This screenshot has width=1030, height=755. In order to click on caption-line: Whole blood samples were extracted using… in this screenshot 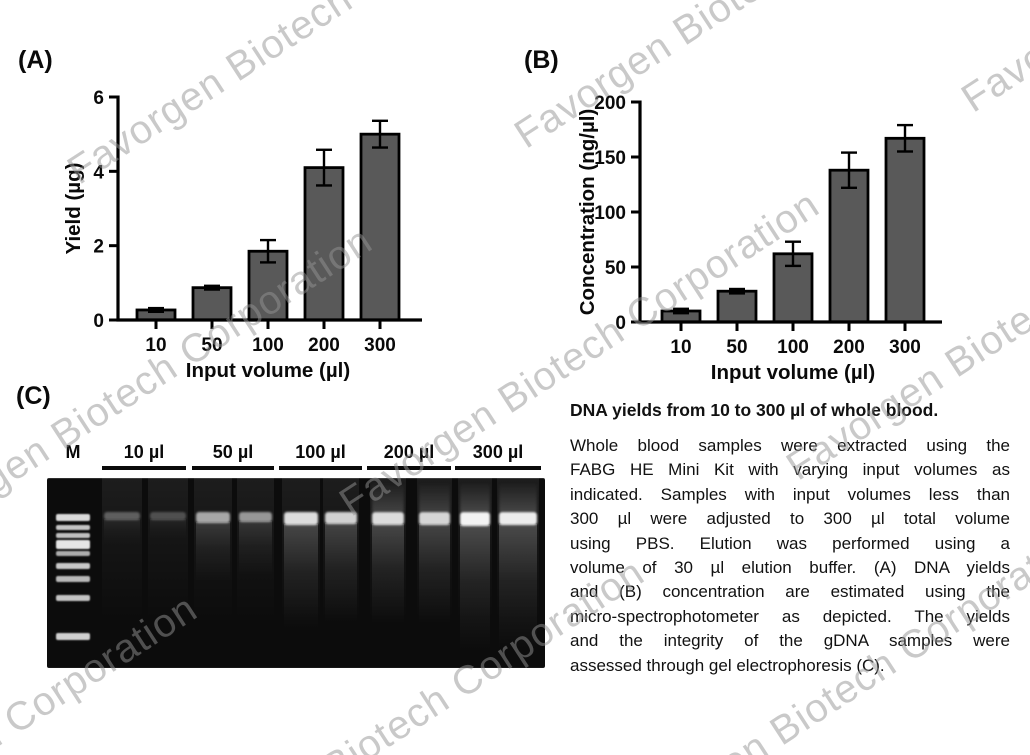, I will do `click(790, 445)`.